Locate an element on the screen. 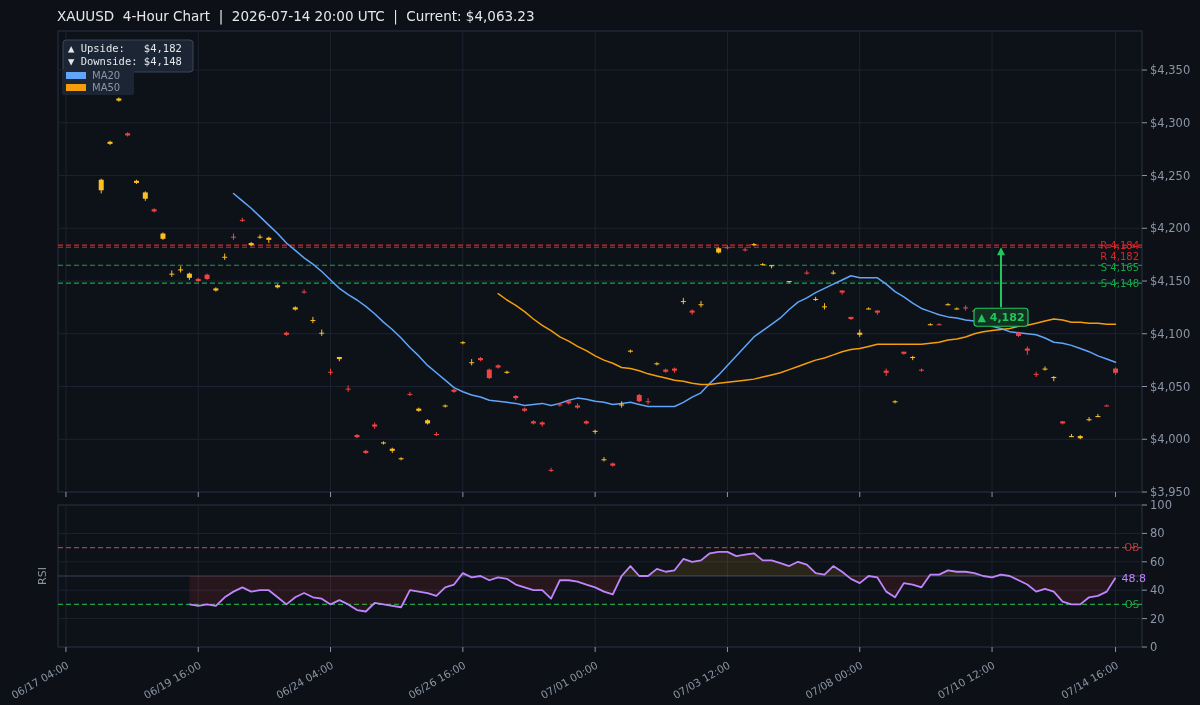 This screenshot has height=705, width=1200. y-tick-label: $4,250 is located at coordinates (1170, 175).